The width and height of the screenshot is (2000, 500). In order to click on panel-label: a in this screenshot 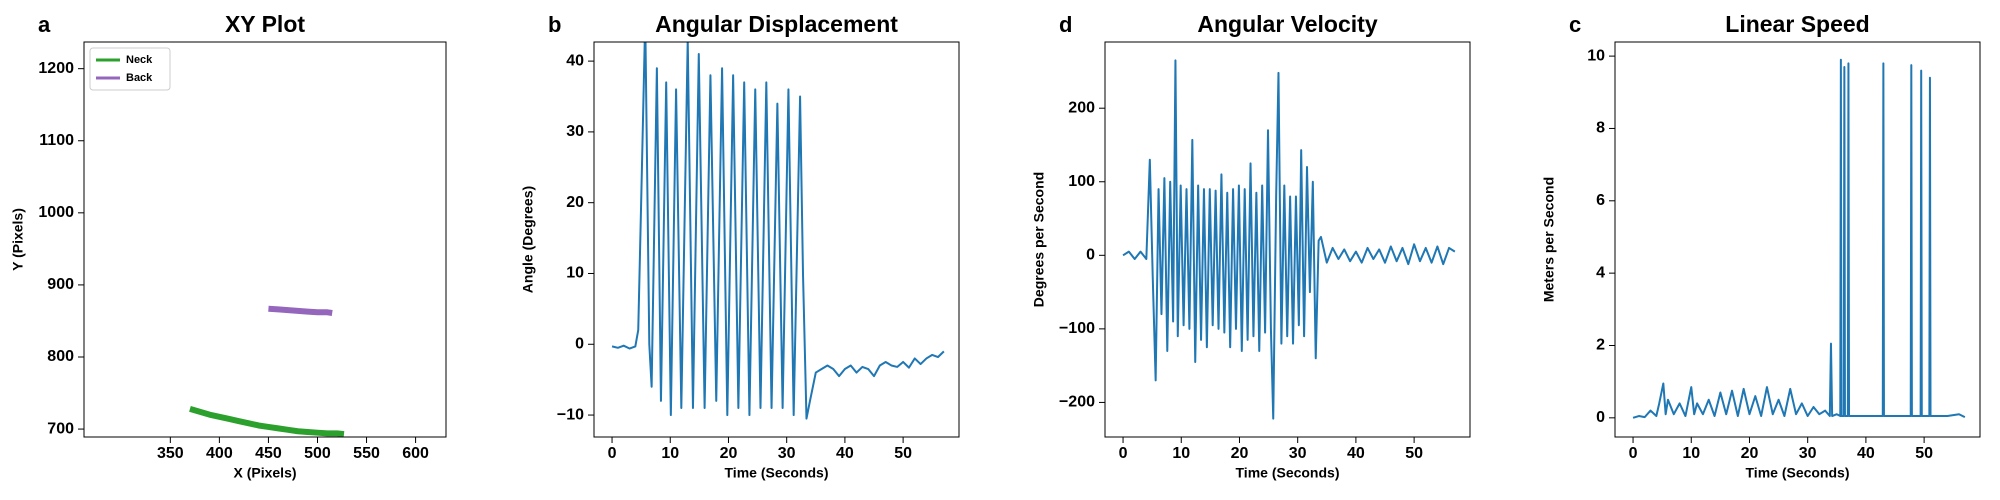, I will do `click(44, 24)`.